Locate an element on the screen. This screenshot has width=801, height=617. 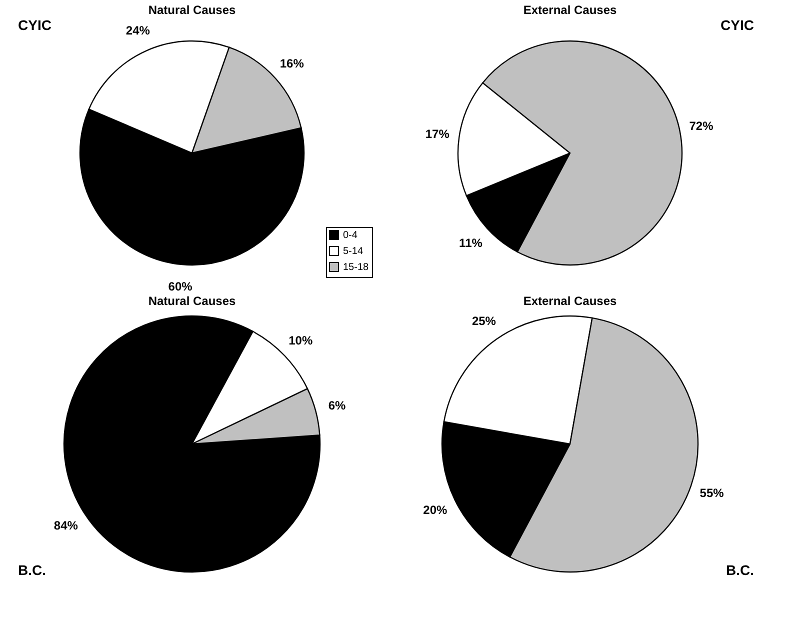
data-label: 6% is located at coordinates (337, 405).